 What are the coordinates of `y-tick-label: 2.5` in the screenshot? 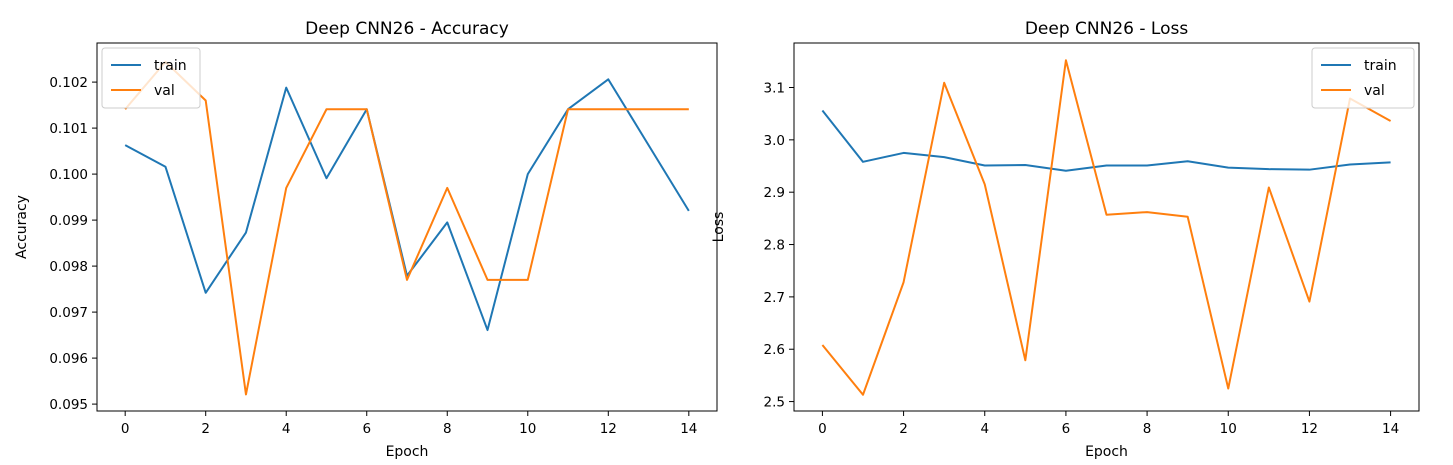 It's located at (774, 403).